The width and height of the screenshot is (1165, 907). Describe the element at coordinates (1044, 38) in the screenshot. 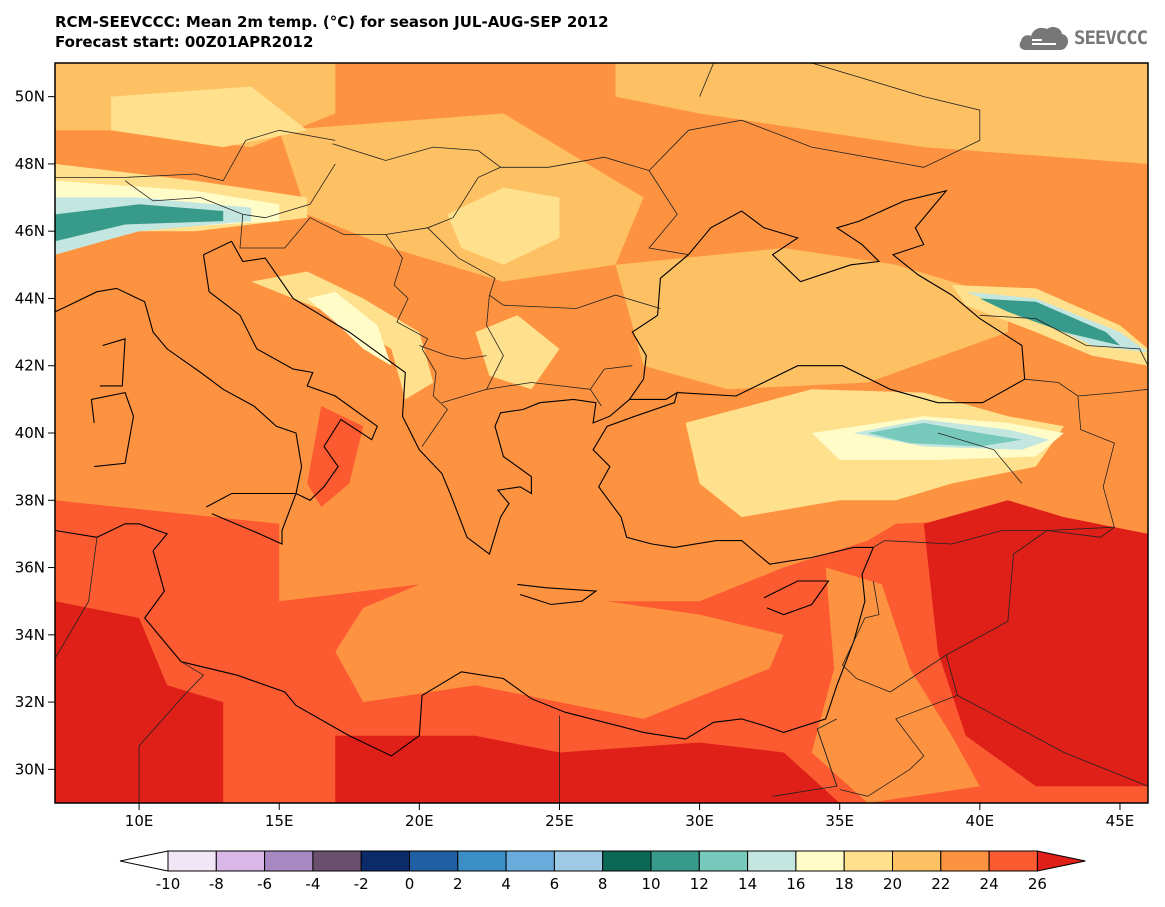

I see `cloud-icon` at that location.